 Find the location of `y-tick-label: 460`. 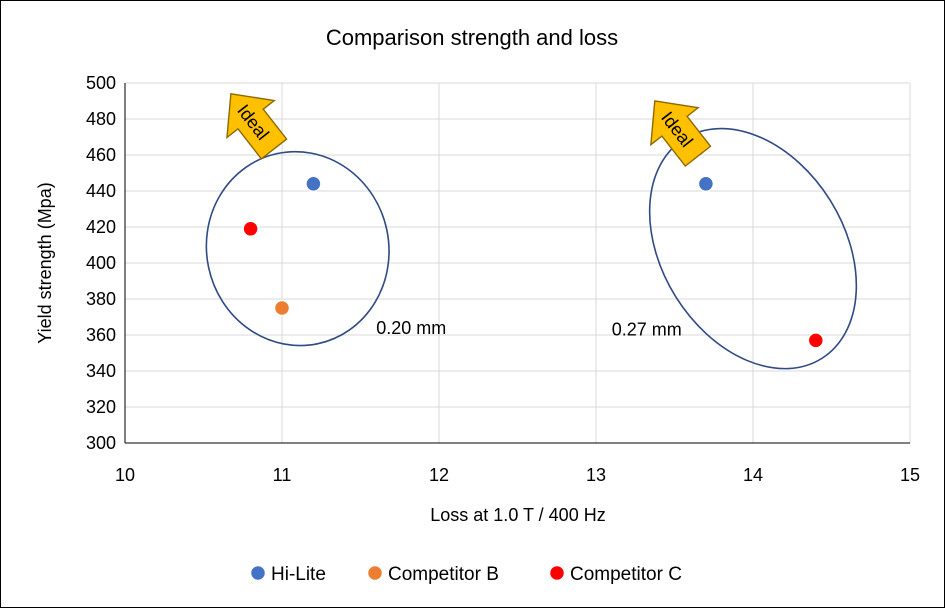

y-tick-label: 460 is located at coordinates (101, 155).